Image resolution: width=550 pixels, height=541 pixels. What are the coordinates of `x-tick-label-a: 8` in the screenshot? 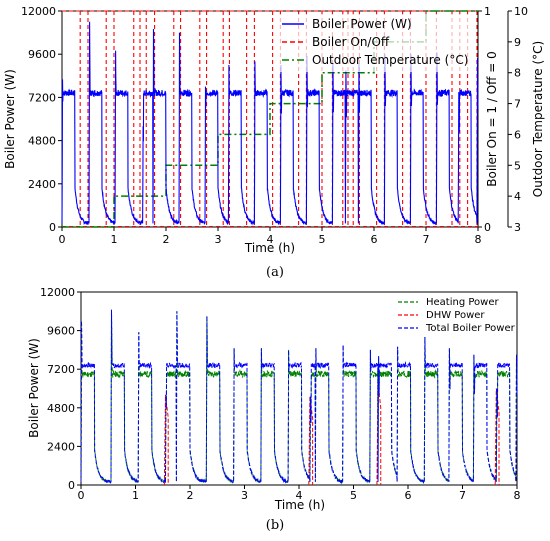 It's located at (478, 239).